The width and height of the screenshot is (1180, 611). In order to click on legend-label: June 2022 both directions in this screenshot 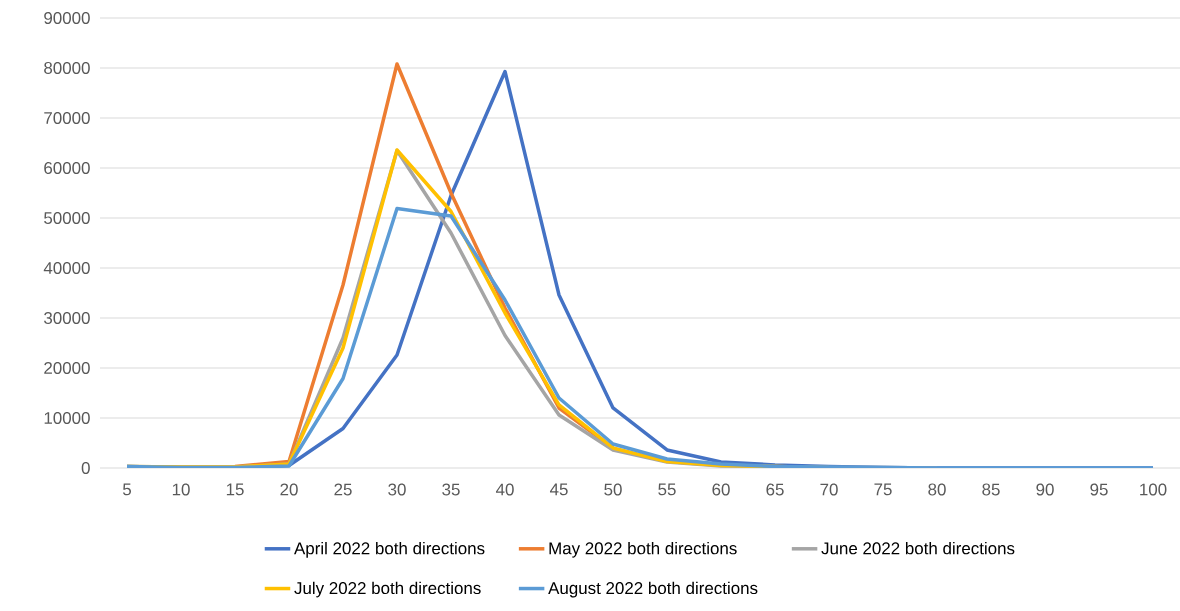, I will do `click(918, 548)`.